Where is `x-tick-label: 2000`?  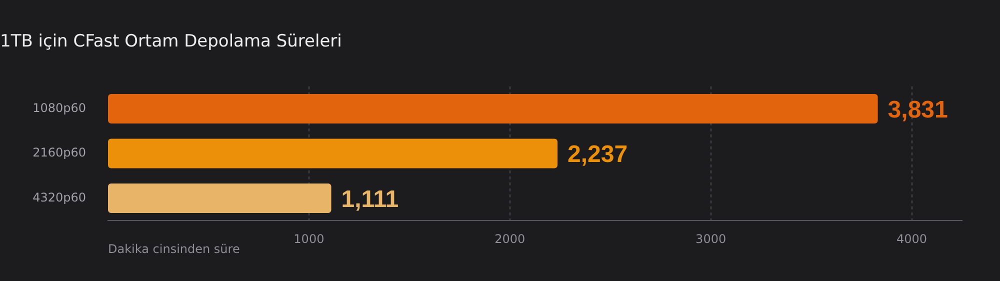
x-tick-label: 2000 is located at coordinates (510, 239).